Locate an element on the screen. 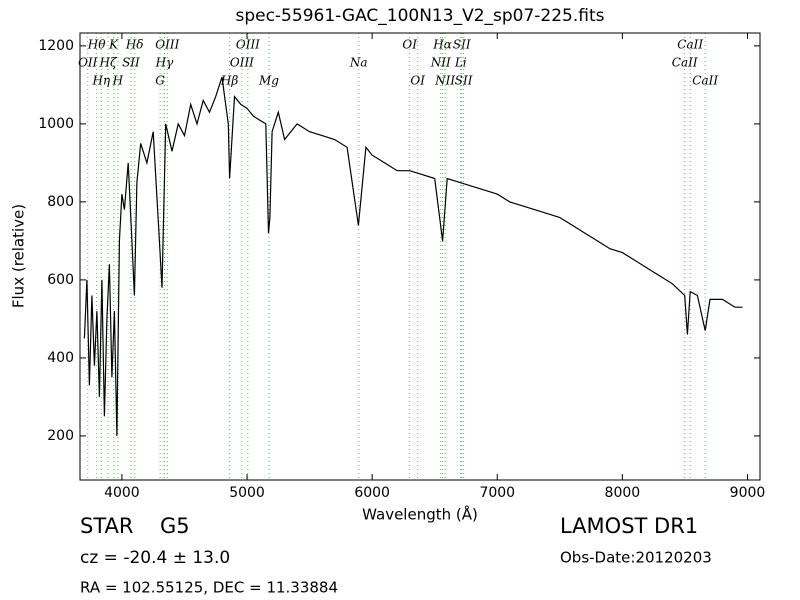  spectral-line-label: OII is located at coordinates (88, 63).